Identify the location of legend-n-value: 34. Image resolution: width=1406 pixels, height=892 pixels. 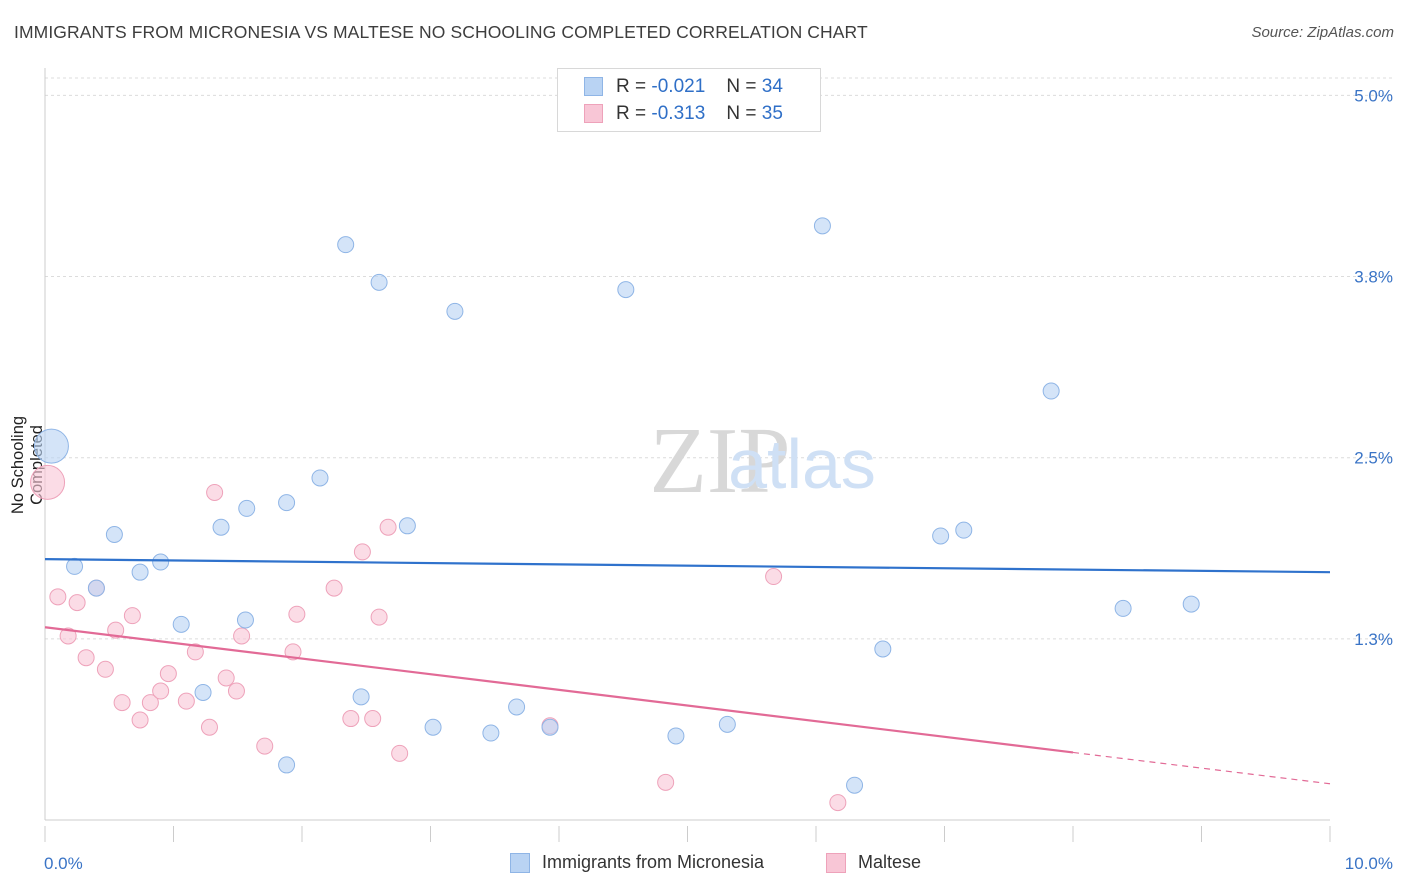
(772, 86).